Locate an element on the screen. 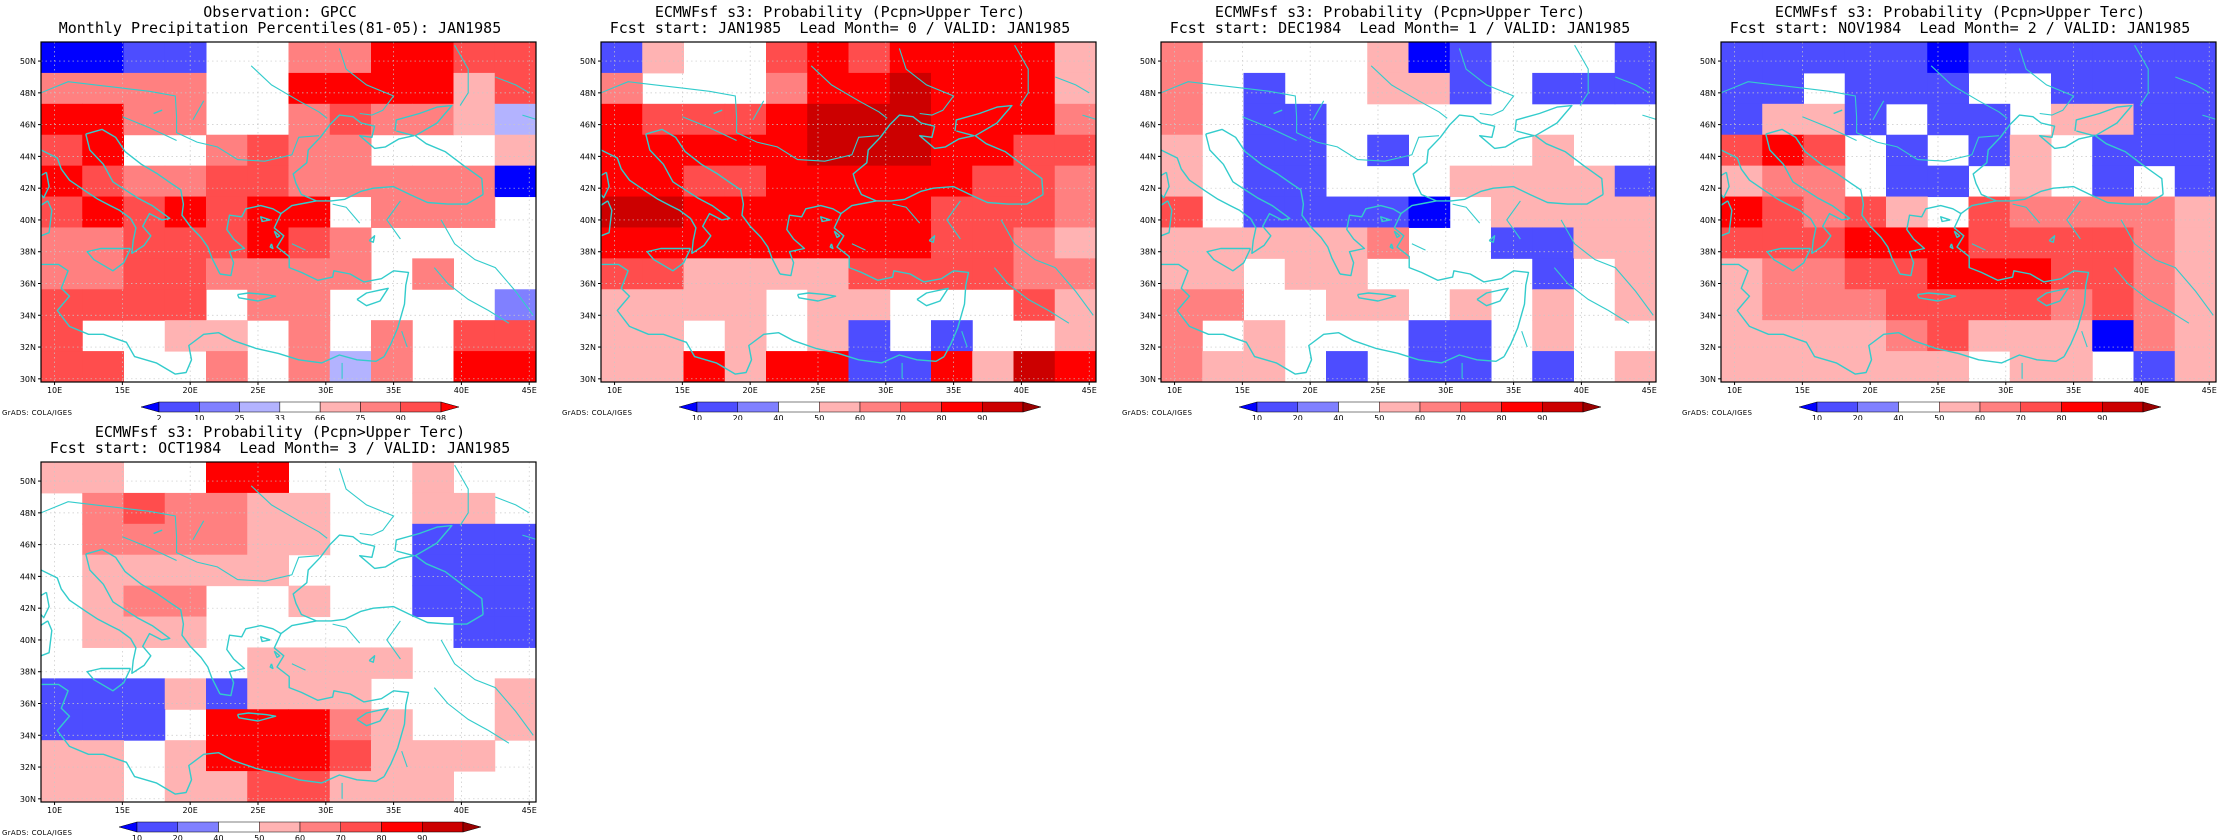 The width and height of the screenshot is (2240, 840). colorbar-end-low is located at coordinates (688, 407).